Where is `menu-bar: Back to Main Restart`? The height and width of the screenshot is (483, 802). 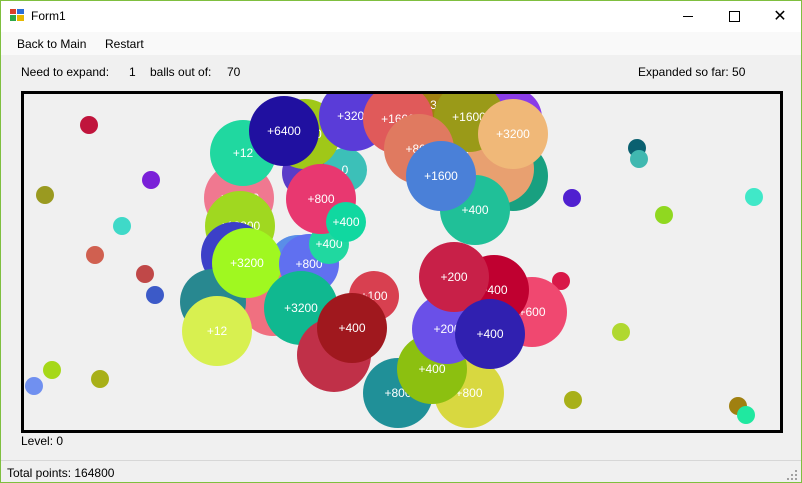
menu-bar: Back to Main Restart is located at coordinates (401, 43).